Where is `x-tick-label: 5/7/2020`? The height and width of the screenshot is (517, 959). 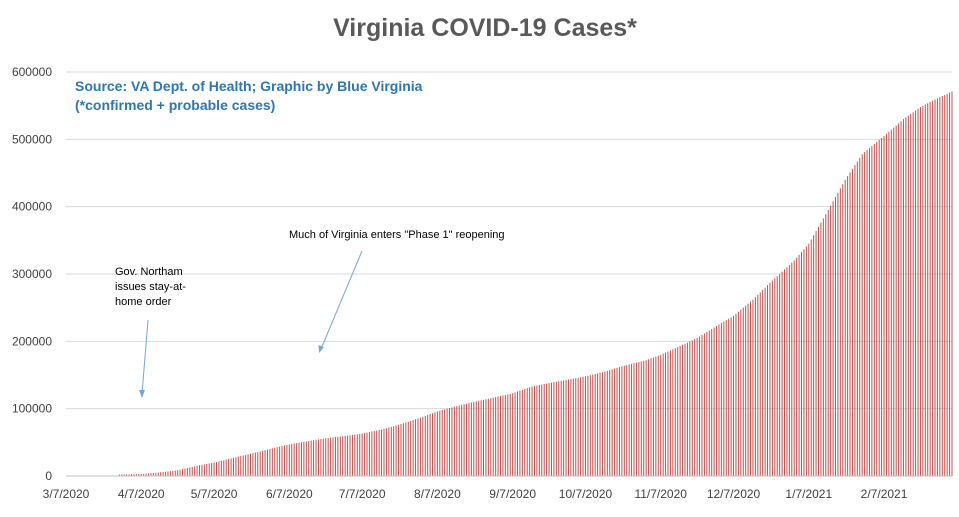 x-tick-label: 5/7/2020 is located at coordinates (214, 494).